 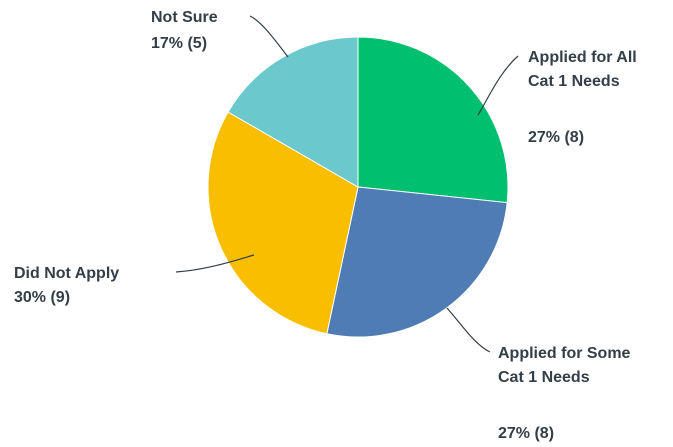 I want to click on pie-slice-applied-for-some-cat-1-needs, so click(x=417, y=262).